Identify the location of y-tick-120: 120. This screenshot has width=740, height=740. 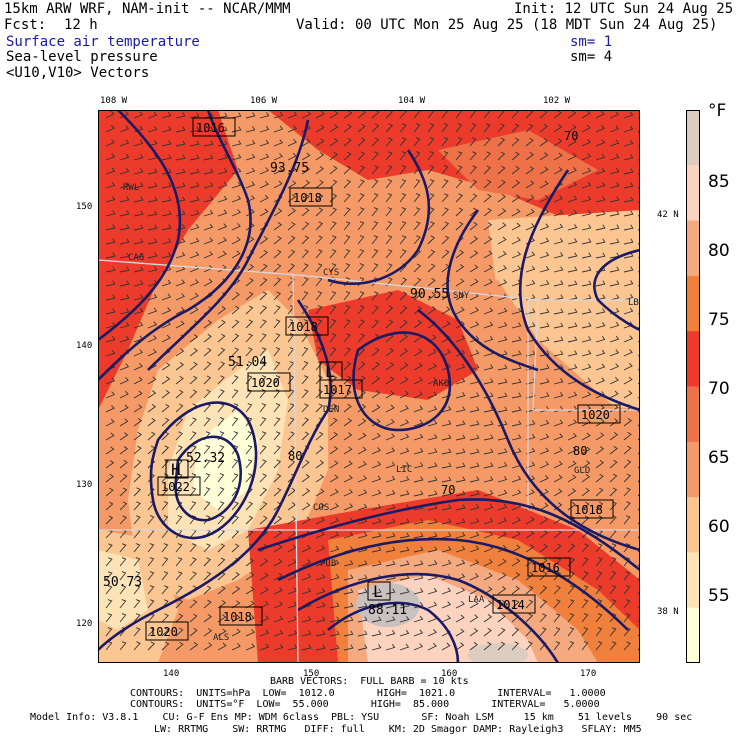
(84, 624).